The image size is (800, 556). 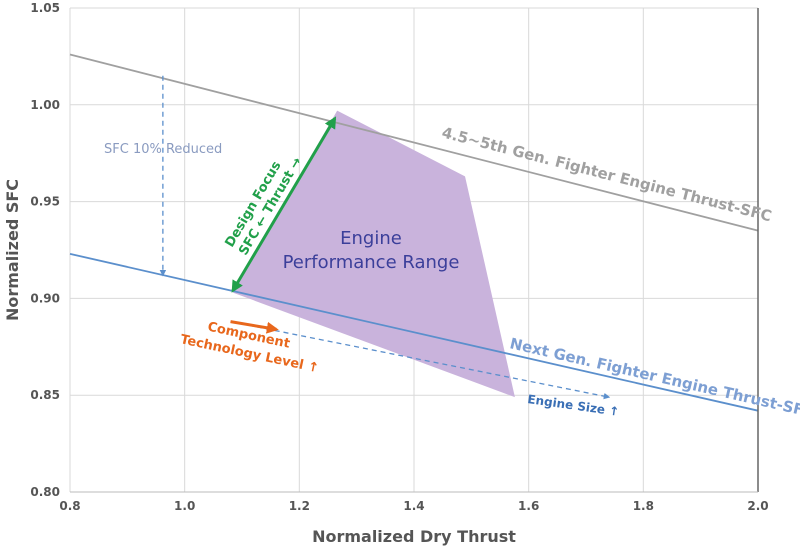 I want to click on x-tick-label: 2.0, so click(x=757, y=506).